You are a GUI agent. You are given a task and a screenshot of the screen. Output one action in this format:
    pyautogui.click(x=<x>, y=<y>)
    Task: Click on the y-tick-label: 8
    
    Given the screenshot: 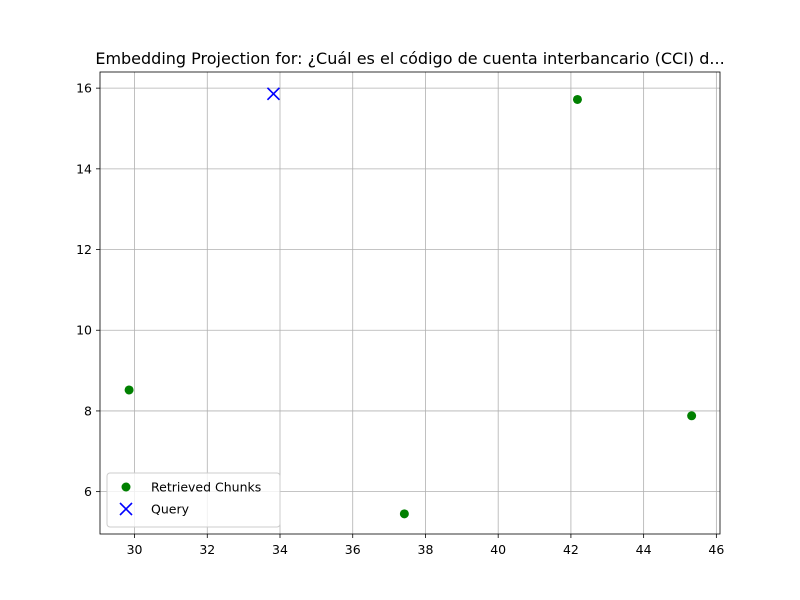 What is the action you would take?
    pyautogui.click(x=88, y=410)
    